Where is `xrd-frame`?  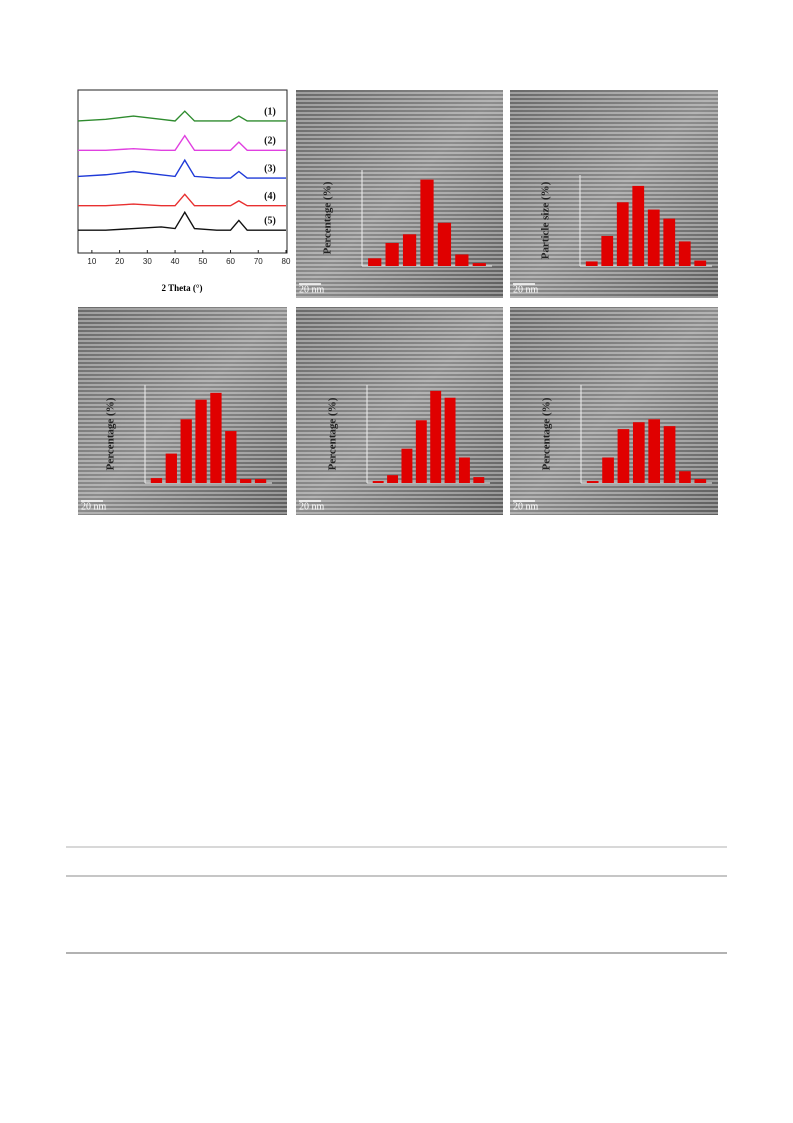
xrd-frame is located at coordinates (182, 171).